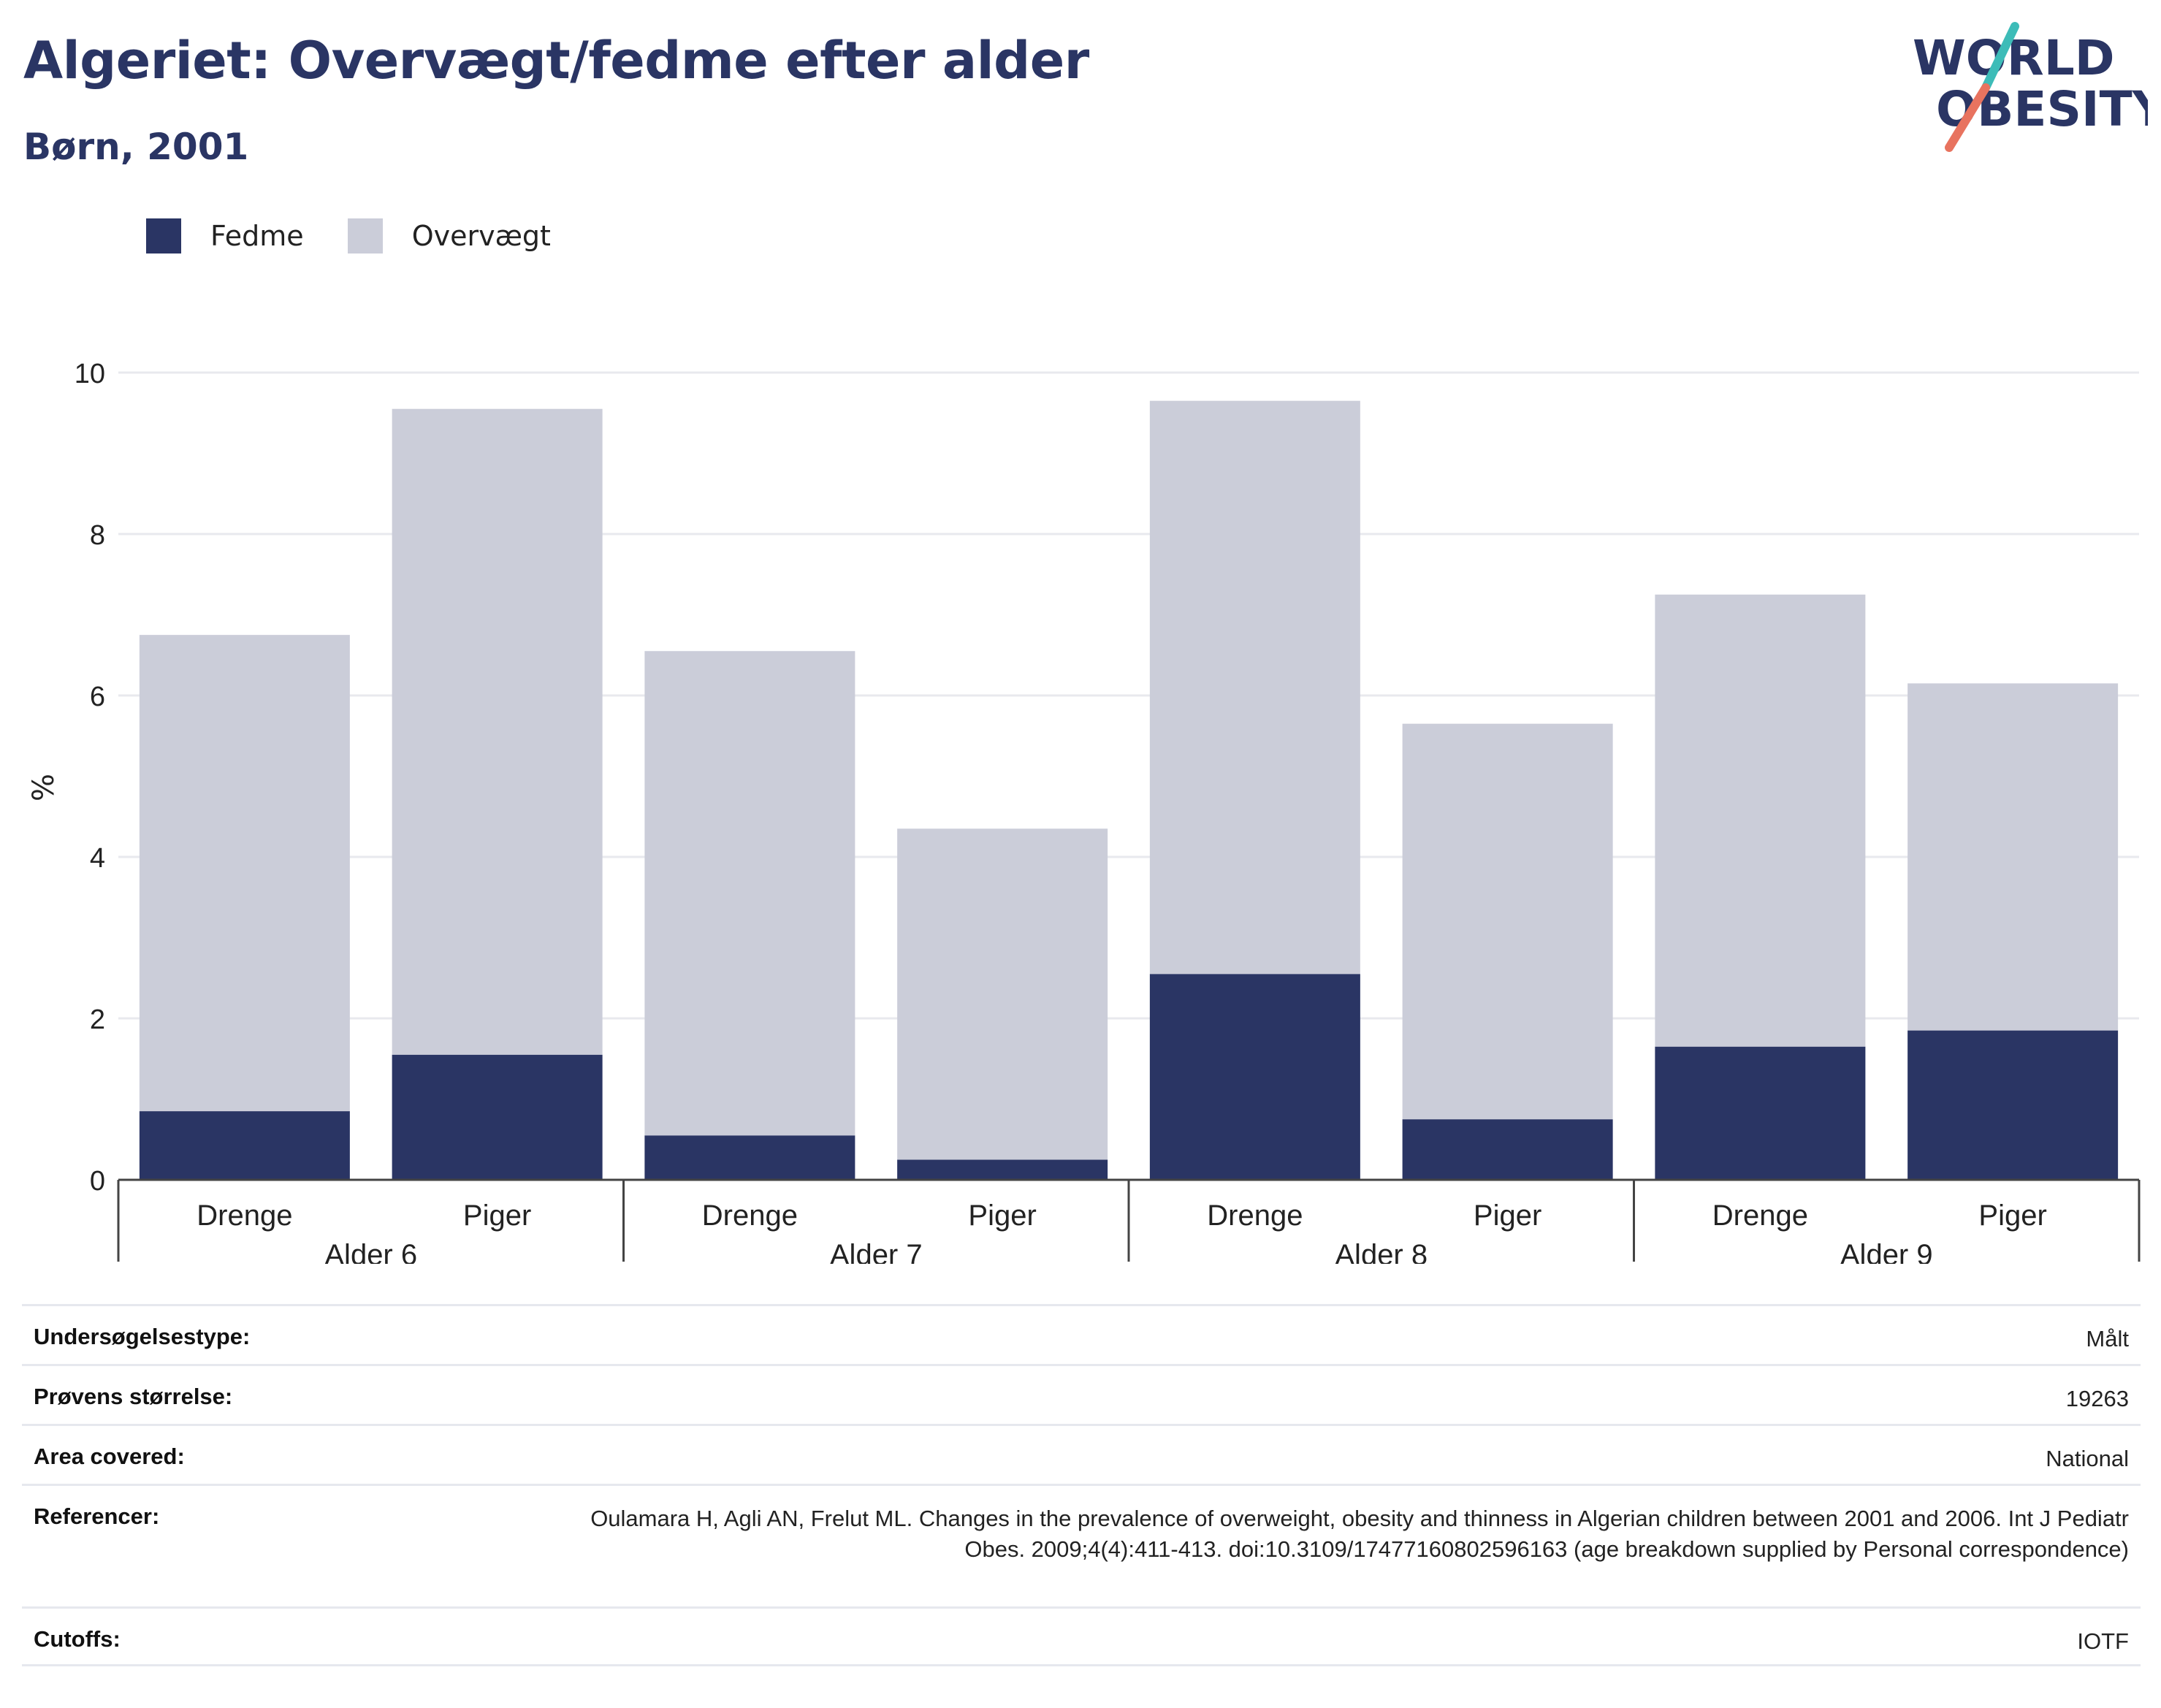 This screenshot has width=2161, height=1708. Describe the element at coordinates (370, 1251) in the screenshot. I see `group-label: Alder 6` at that location.